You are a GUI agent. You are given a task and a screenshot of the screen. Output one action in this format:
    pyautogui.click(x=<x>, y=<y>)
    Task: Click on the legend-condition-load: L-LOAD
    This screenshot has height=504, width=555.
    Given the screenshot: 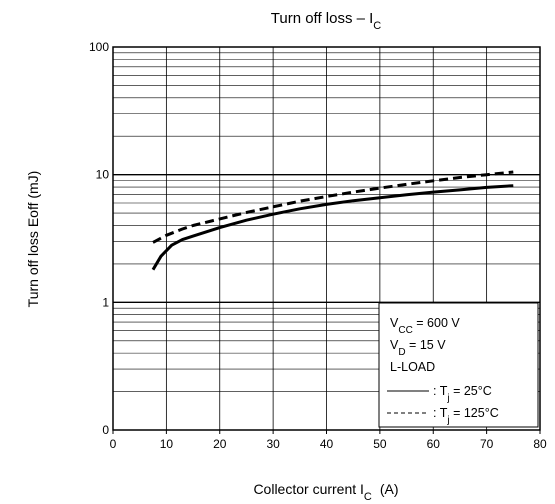 What is the action you would take?
    pyautogui.click(x=412, y=367)
    